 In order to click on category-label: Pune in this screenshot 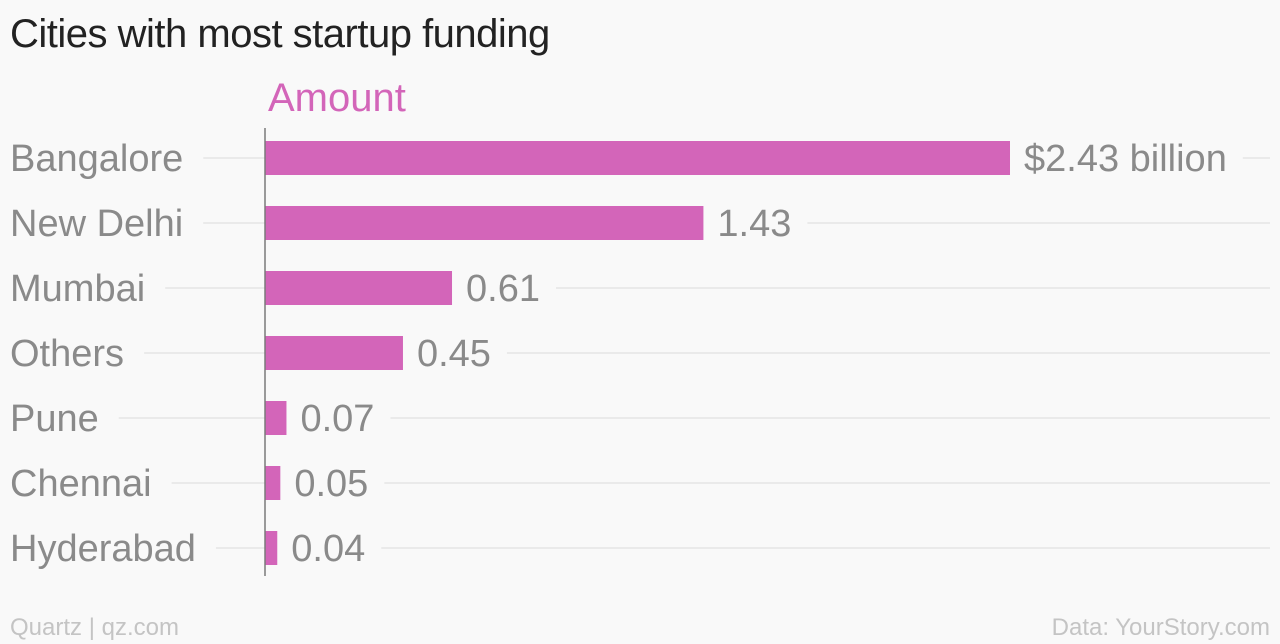, I will do `click(54, 419)`.